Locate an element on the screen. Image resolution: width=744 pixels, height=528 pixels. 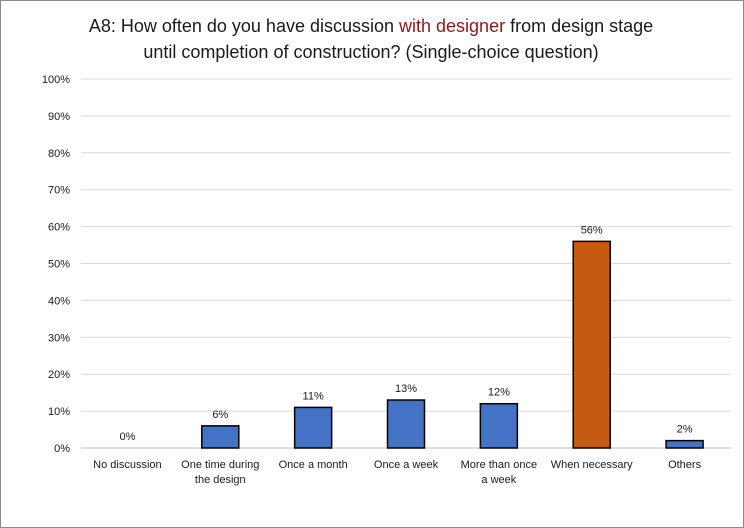
data-label: 13% is located at coordinates (406, 389).